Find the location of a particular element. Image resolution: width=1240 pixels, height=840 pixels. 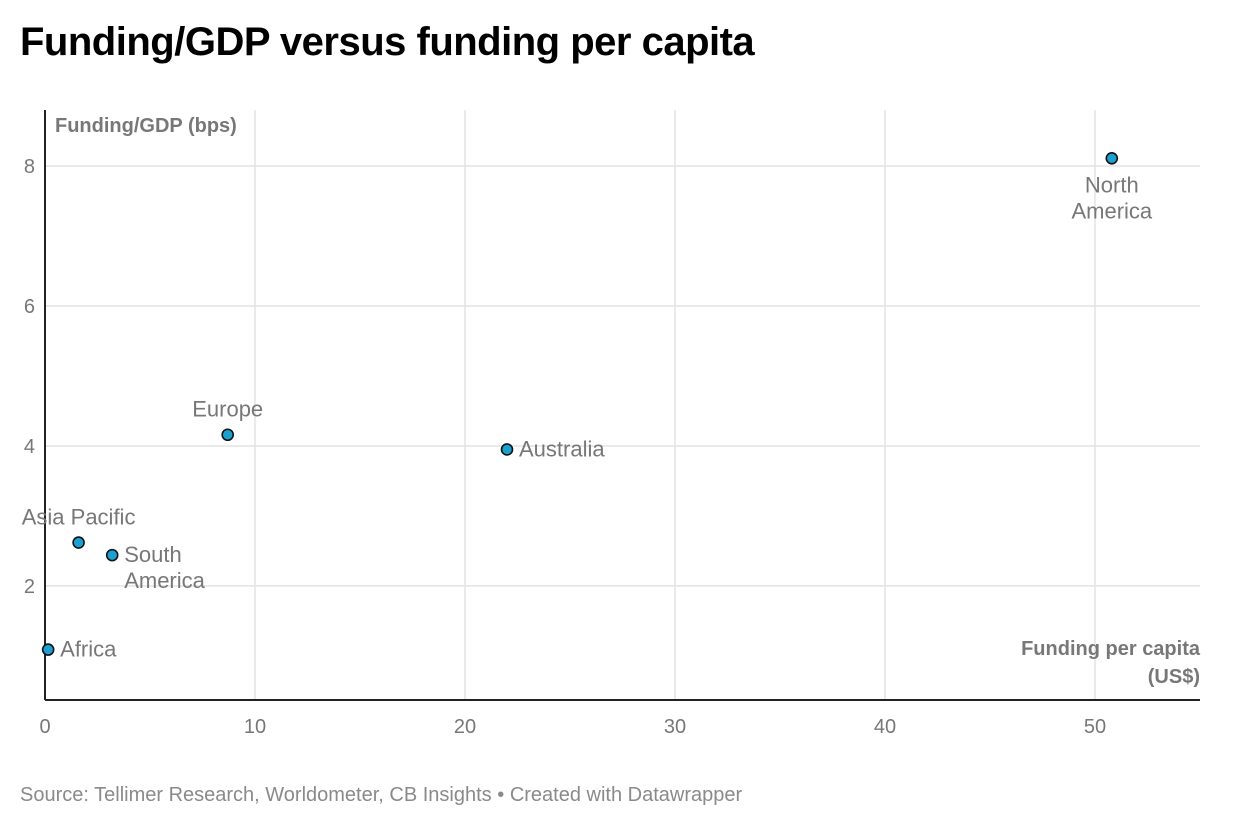

point-label-europe: Europe is located at coordinates (227, 409).